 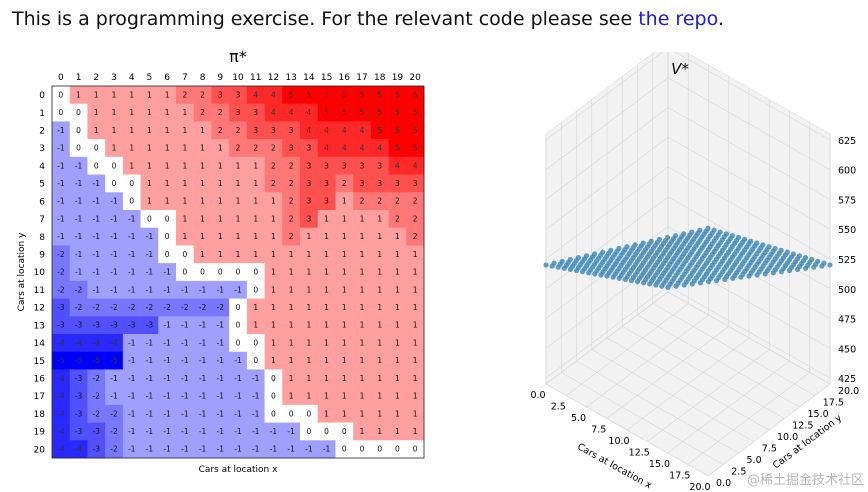 I want to click on x-tick-label: 10.0, so click(x=618, y=441).